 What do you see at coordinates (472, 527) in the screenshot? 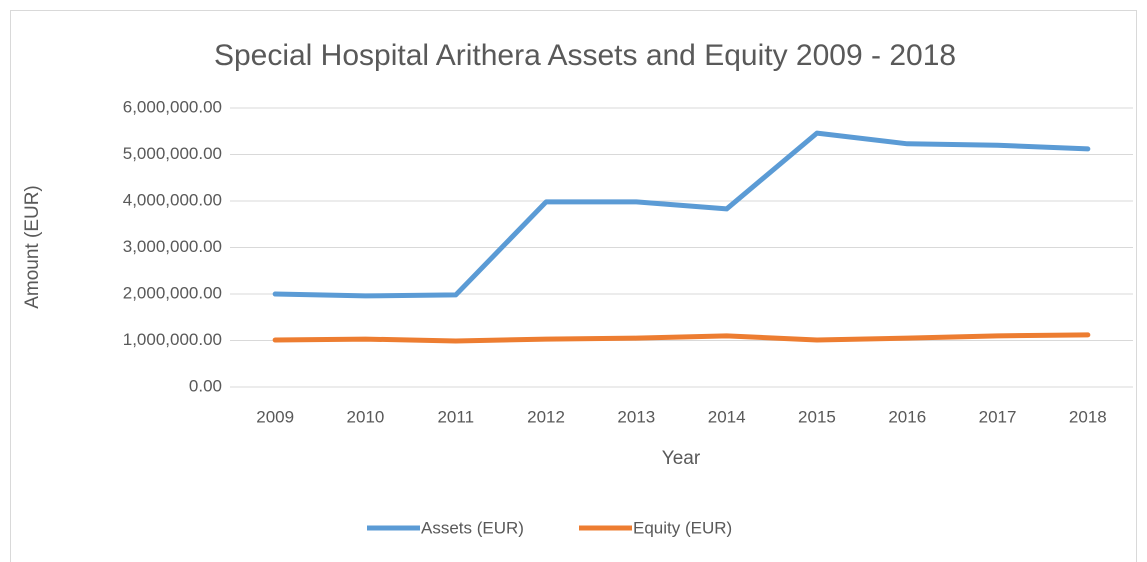
I see `legend-label: Assets (EUR)` at bounding box center [472, 527].